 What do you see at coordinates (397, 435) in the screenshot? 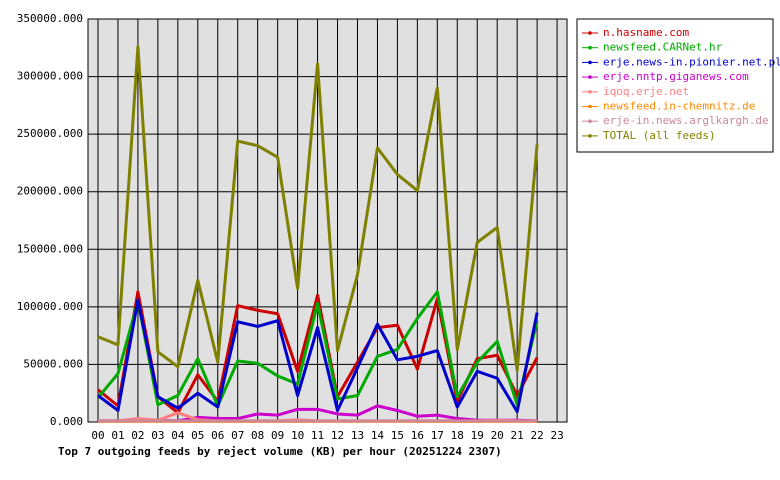
I see `x-tick-label: 15` at bounding box center [397, 435].